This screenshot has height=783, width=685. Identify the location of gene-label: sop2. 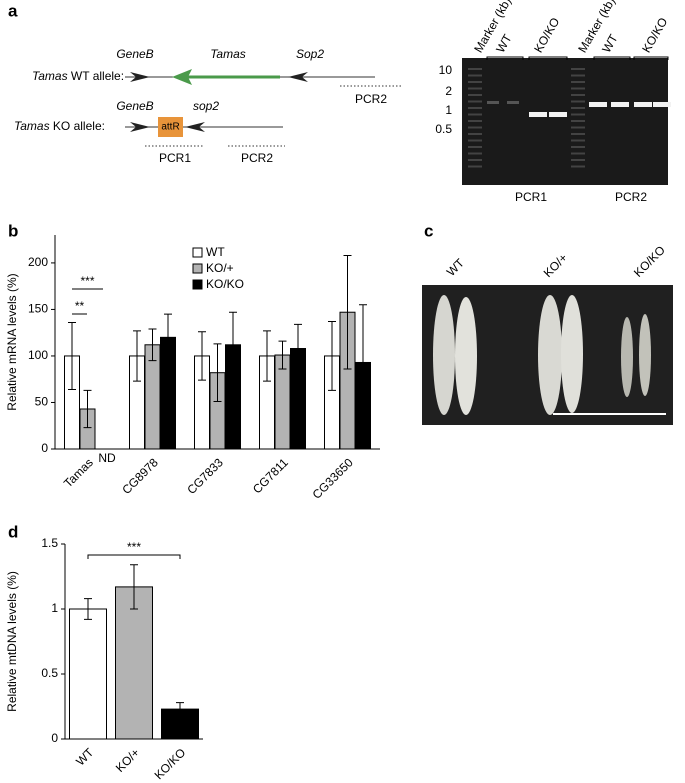
(206, 106).